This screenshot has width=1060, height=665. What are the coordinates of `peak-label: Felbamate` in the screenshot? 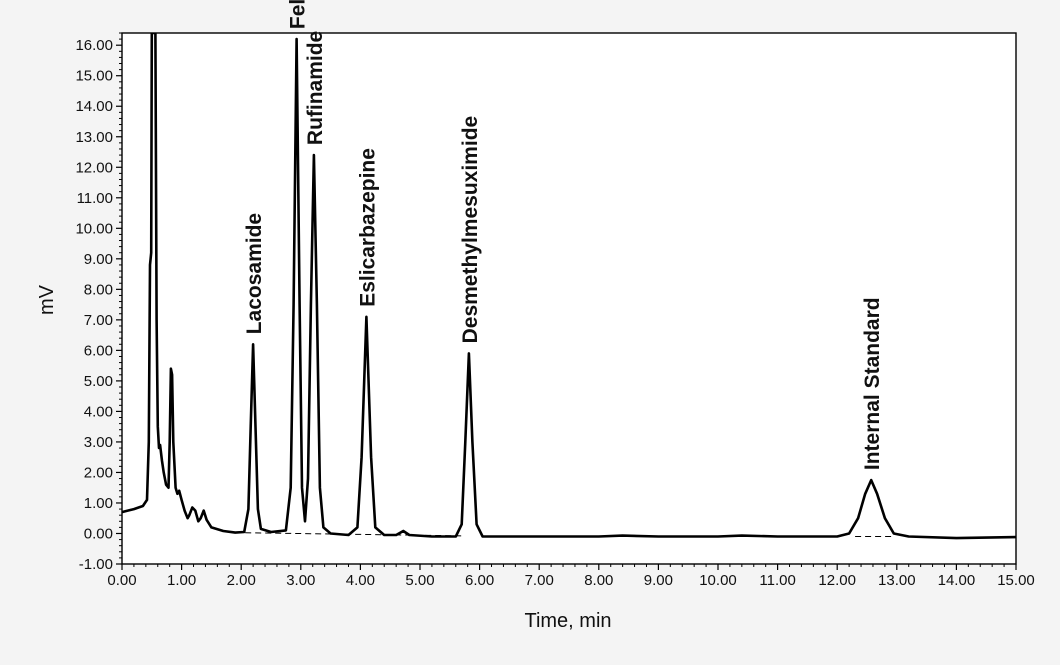 It's located at (298, 14).